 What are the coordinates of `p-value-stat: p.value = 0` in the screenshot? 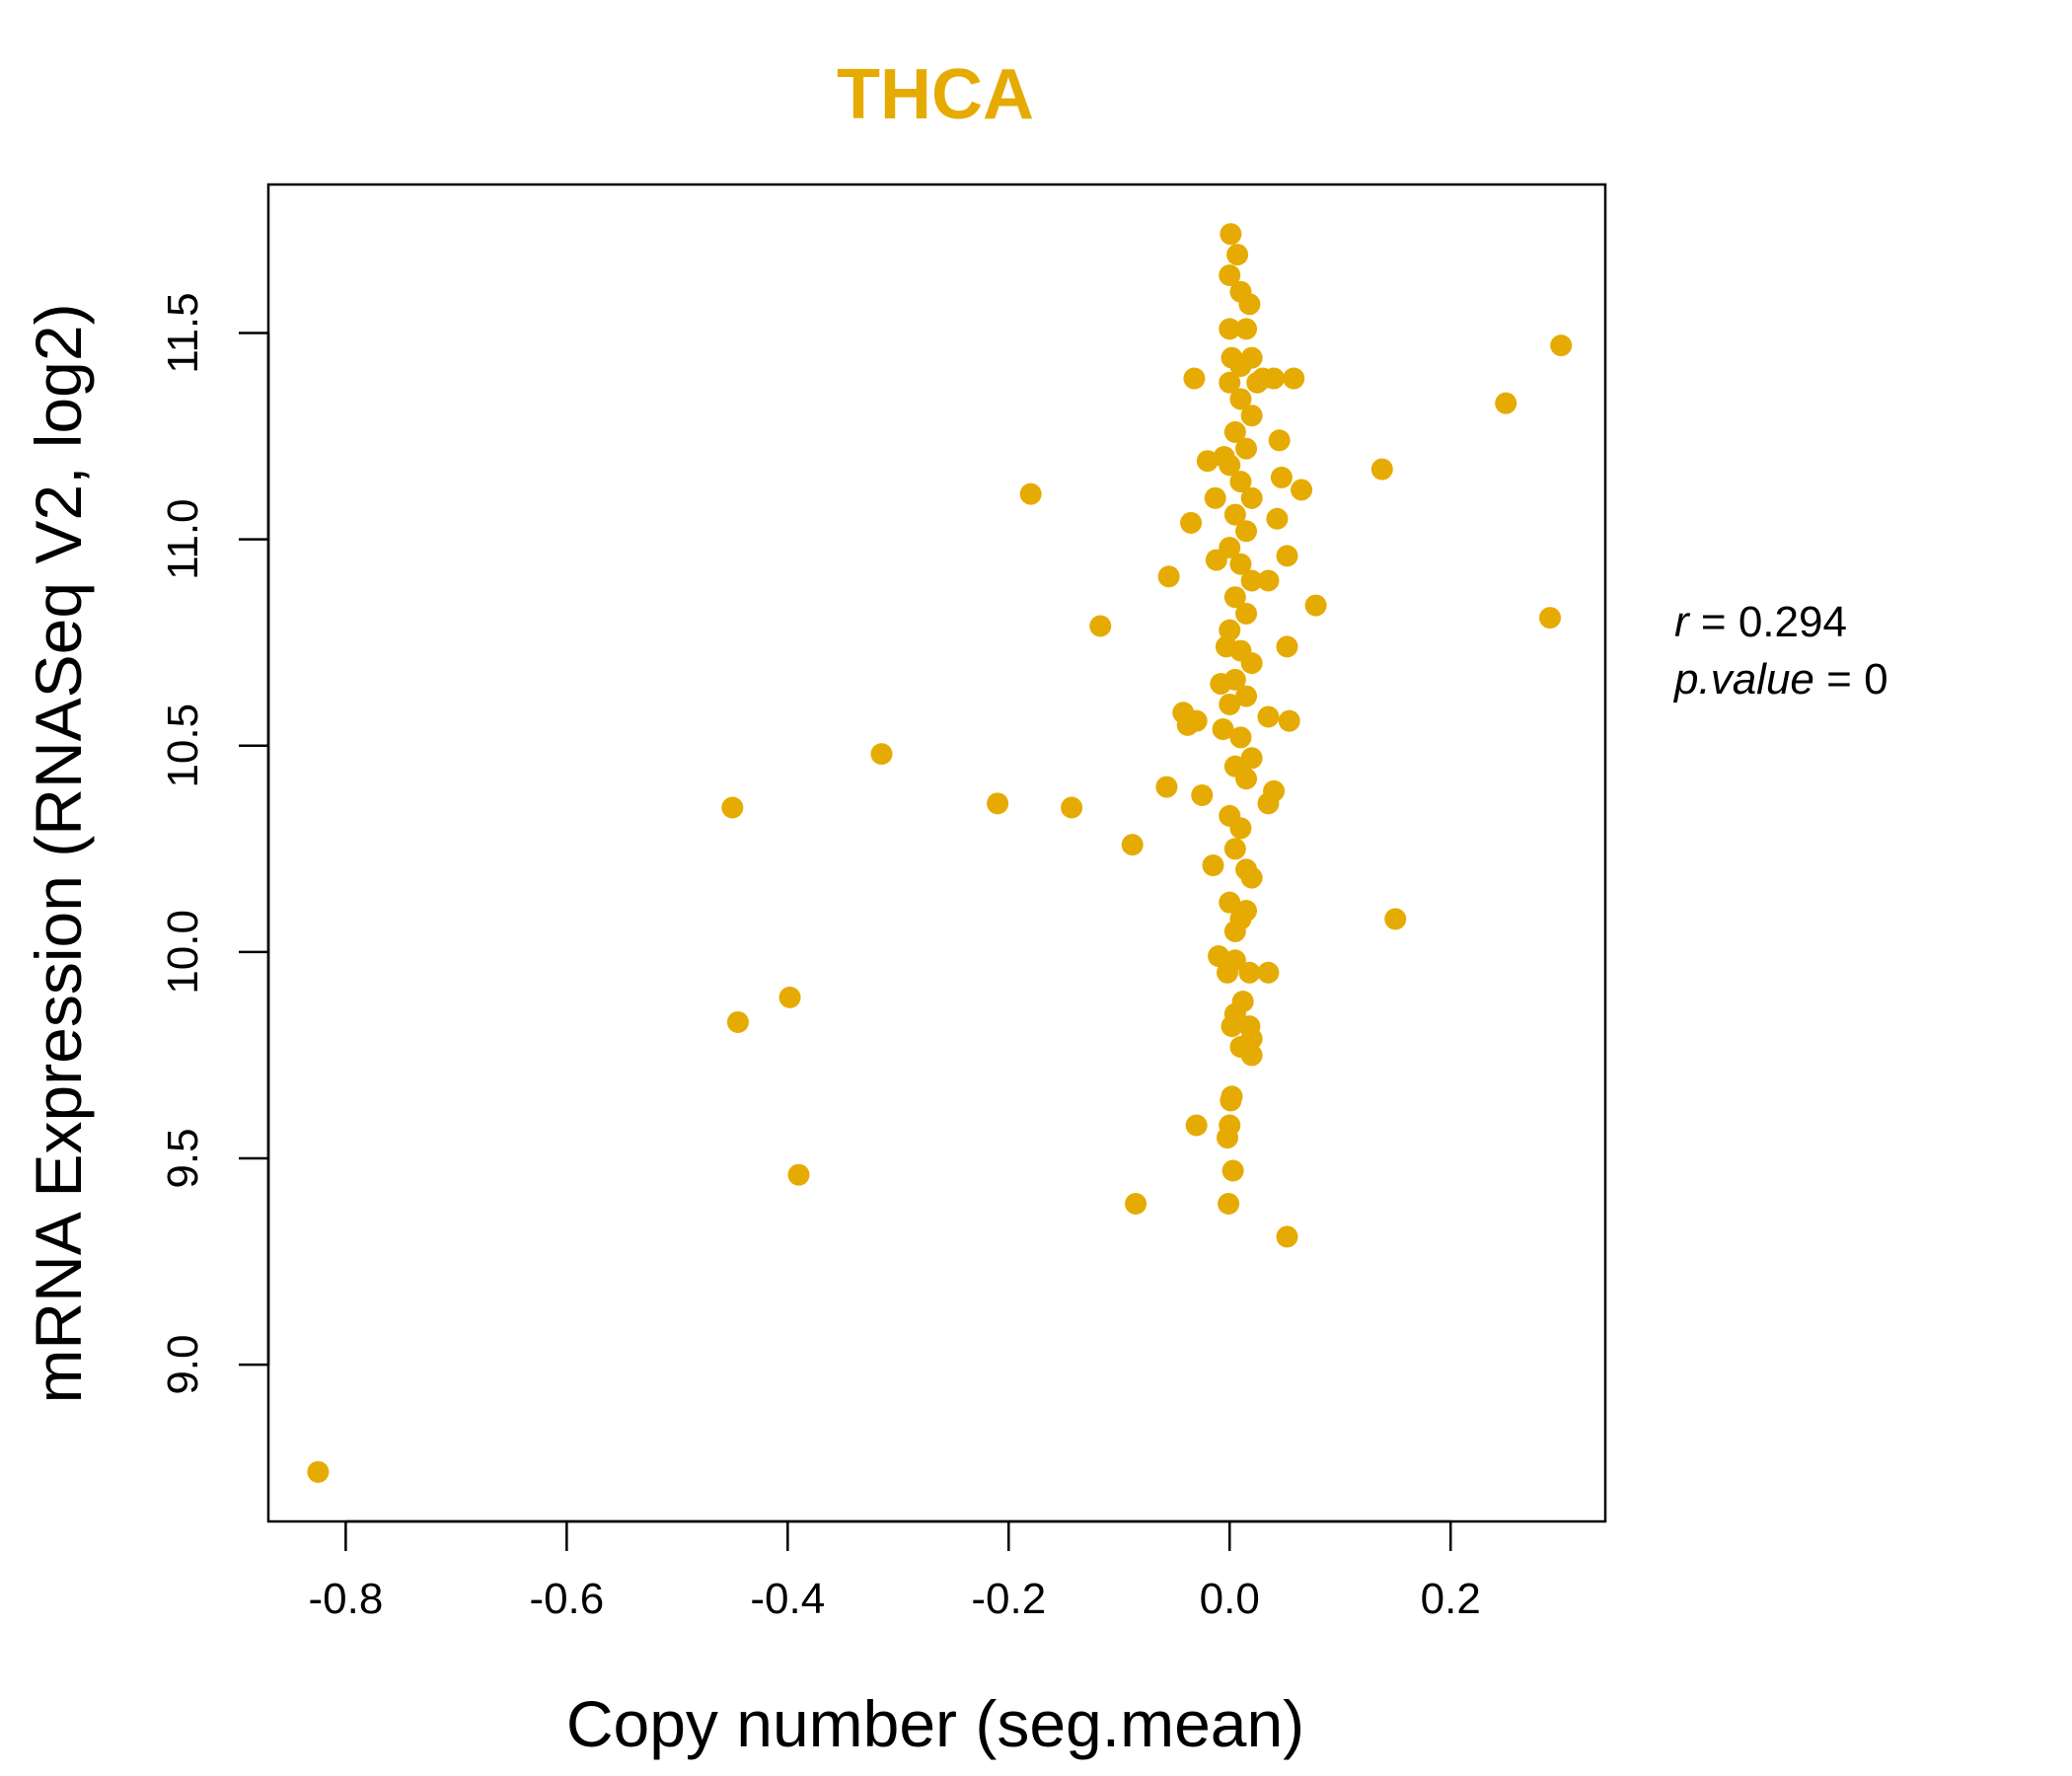 It's located at (1780, 679).